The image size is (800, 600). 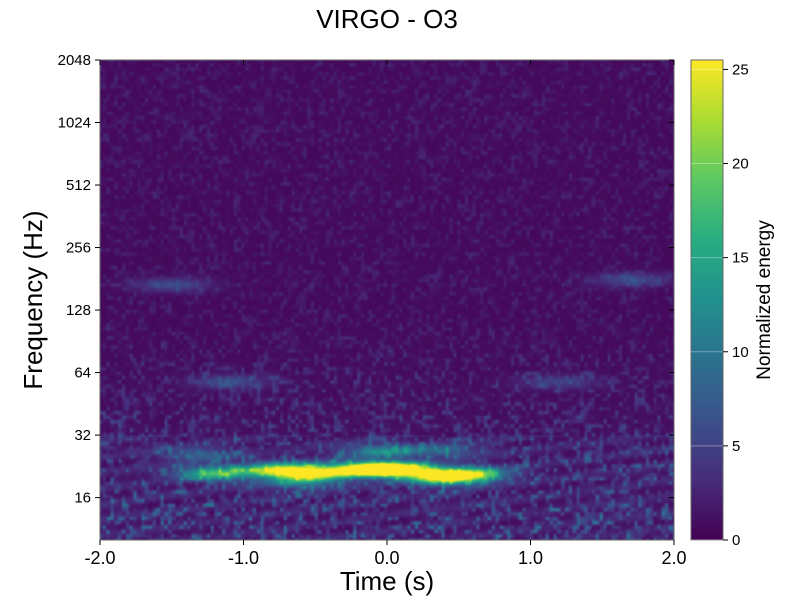 What do you see at coordinates (82, 435) in the screenshot?
I see `y-tick-label: 32` at bounding box center [82, 435].